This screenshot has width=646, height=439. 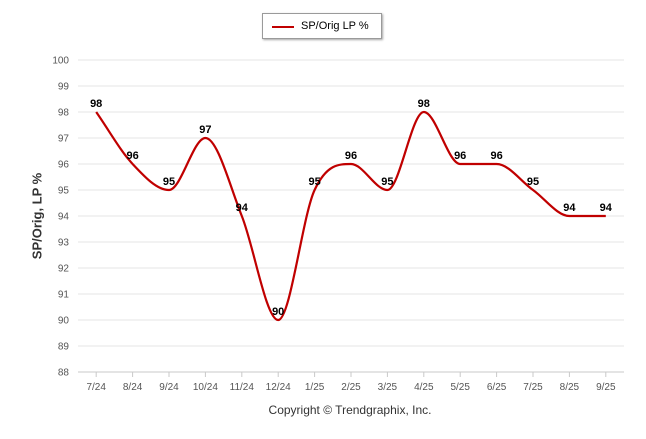 I want to click on y-tick-label: 100, so click(x=60, y=61).